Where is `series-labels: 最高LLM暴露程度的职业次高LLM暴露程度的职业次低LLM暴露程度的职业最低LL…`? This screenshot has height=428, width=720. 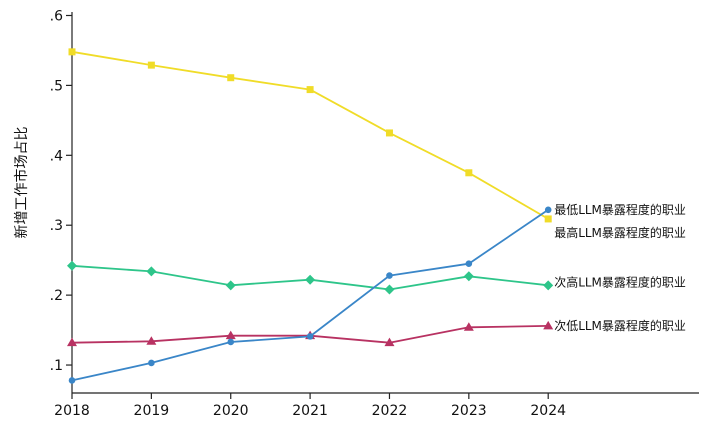
series-labels: 最高LLM暴露程度的职业次高LLM暴露程度的职业次低LLM暴露程度的职业最低LL… is located at coordinates (620, 267).